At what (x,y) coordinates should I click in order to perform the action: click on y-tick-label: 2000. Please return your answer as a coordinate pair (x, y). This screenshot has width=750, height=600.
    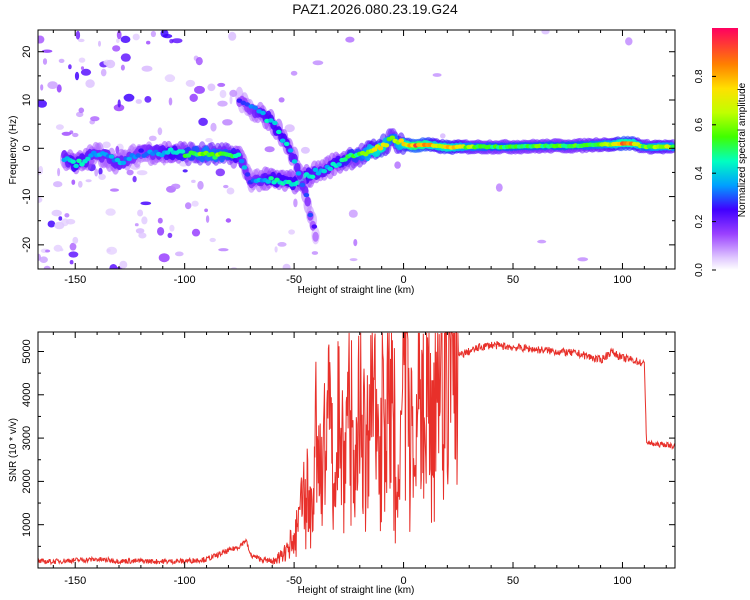
    Looking at the image, I should click on (27, 481).